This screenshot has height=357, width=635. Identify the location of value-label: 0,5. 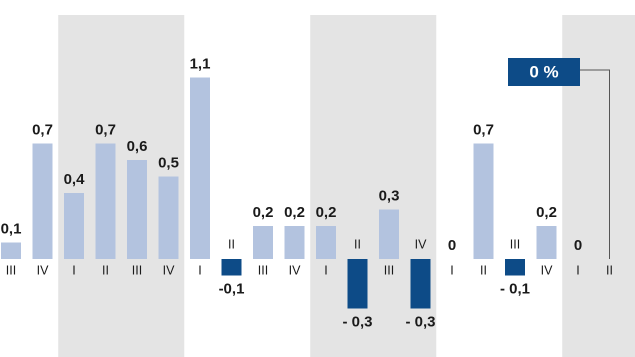
(168, 162).